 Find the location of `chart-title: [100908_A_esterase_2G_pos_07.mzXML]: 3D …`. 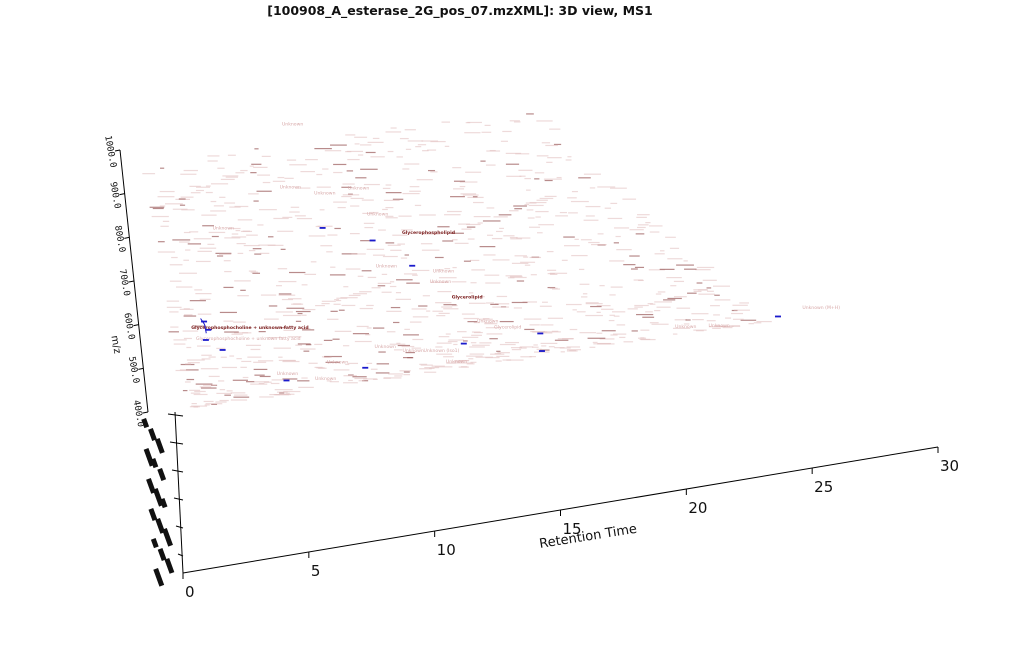

chart-title: [100908_A_esterase_2G_pos_07.mzXML]: 3D … is located at coordinates (460, 10).